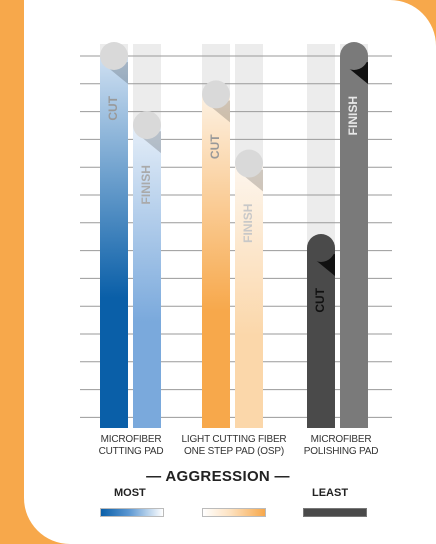  Describe the element at coordinates (132, 512) in the screenshot. I see `aggression-swatch-cutting` at that location.